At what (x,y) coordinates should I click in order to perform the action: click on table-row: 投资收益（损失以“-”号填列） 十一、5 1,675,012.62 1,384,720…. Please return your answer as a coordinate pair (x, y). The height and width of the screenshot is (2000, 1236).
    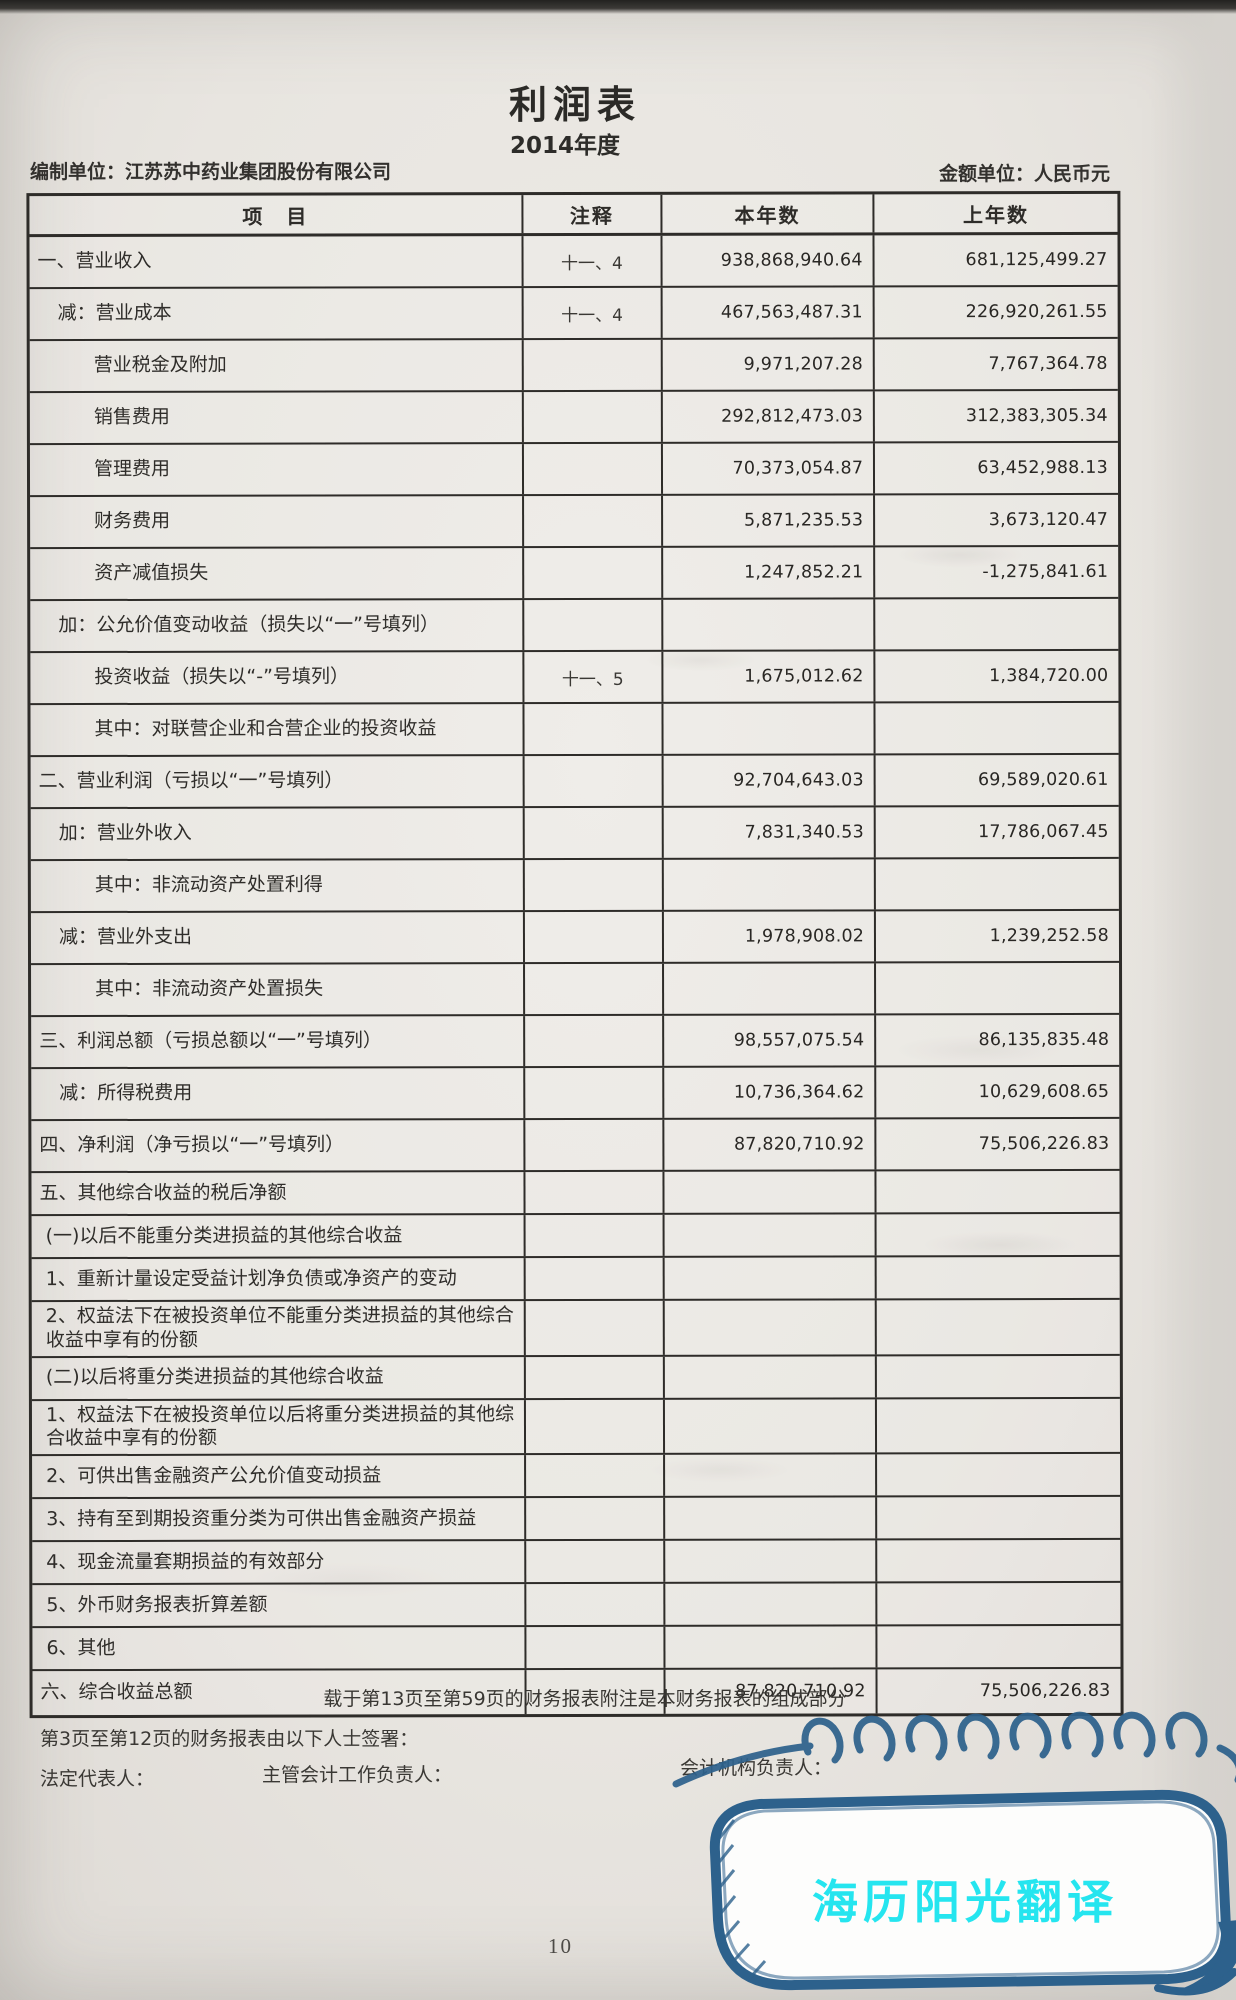
    Looking at the image, I should click on (574, 678).